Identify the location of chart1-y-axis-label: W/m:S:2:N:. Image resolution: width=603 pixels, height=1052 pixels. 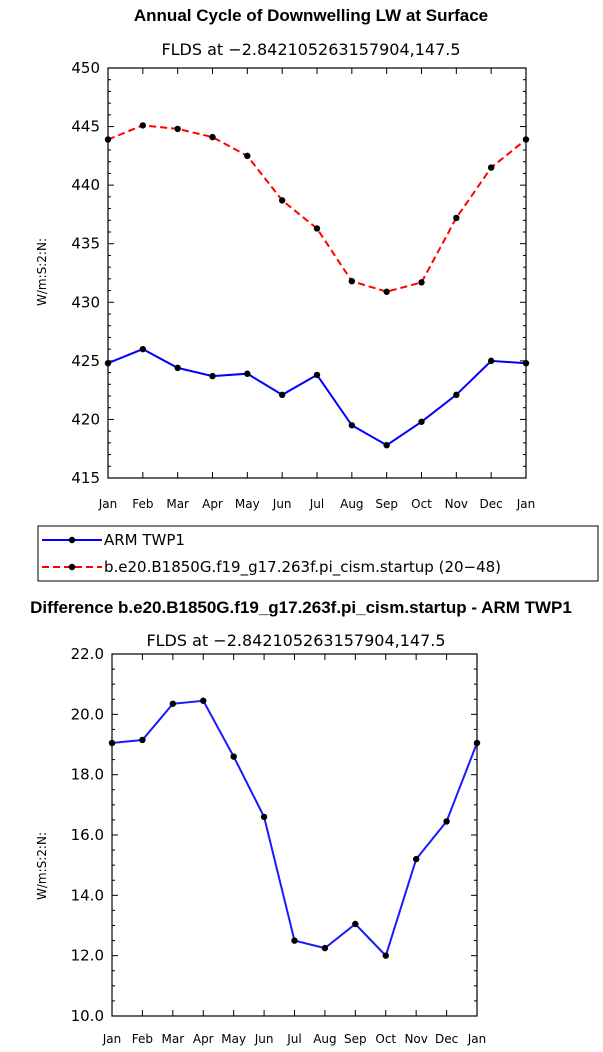
(42, 272).